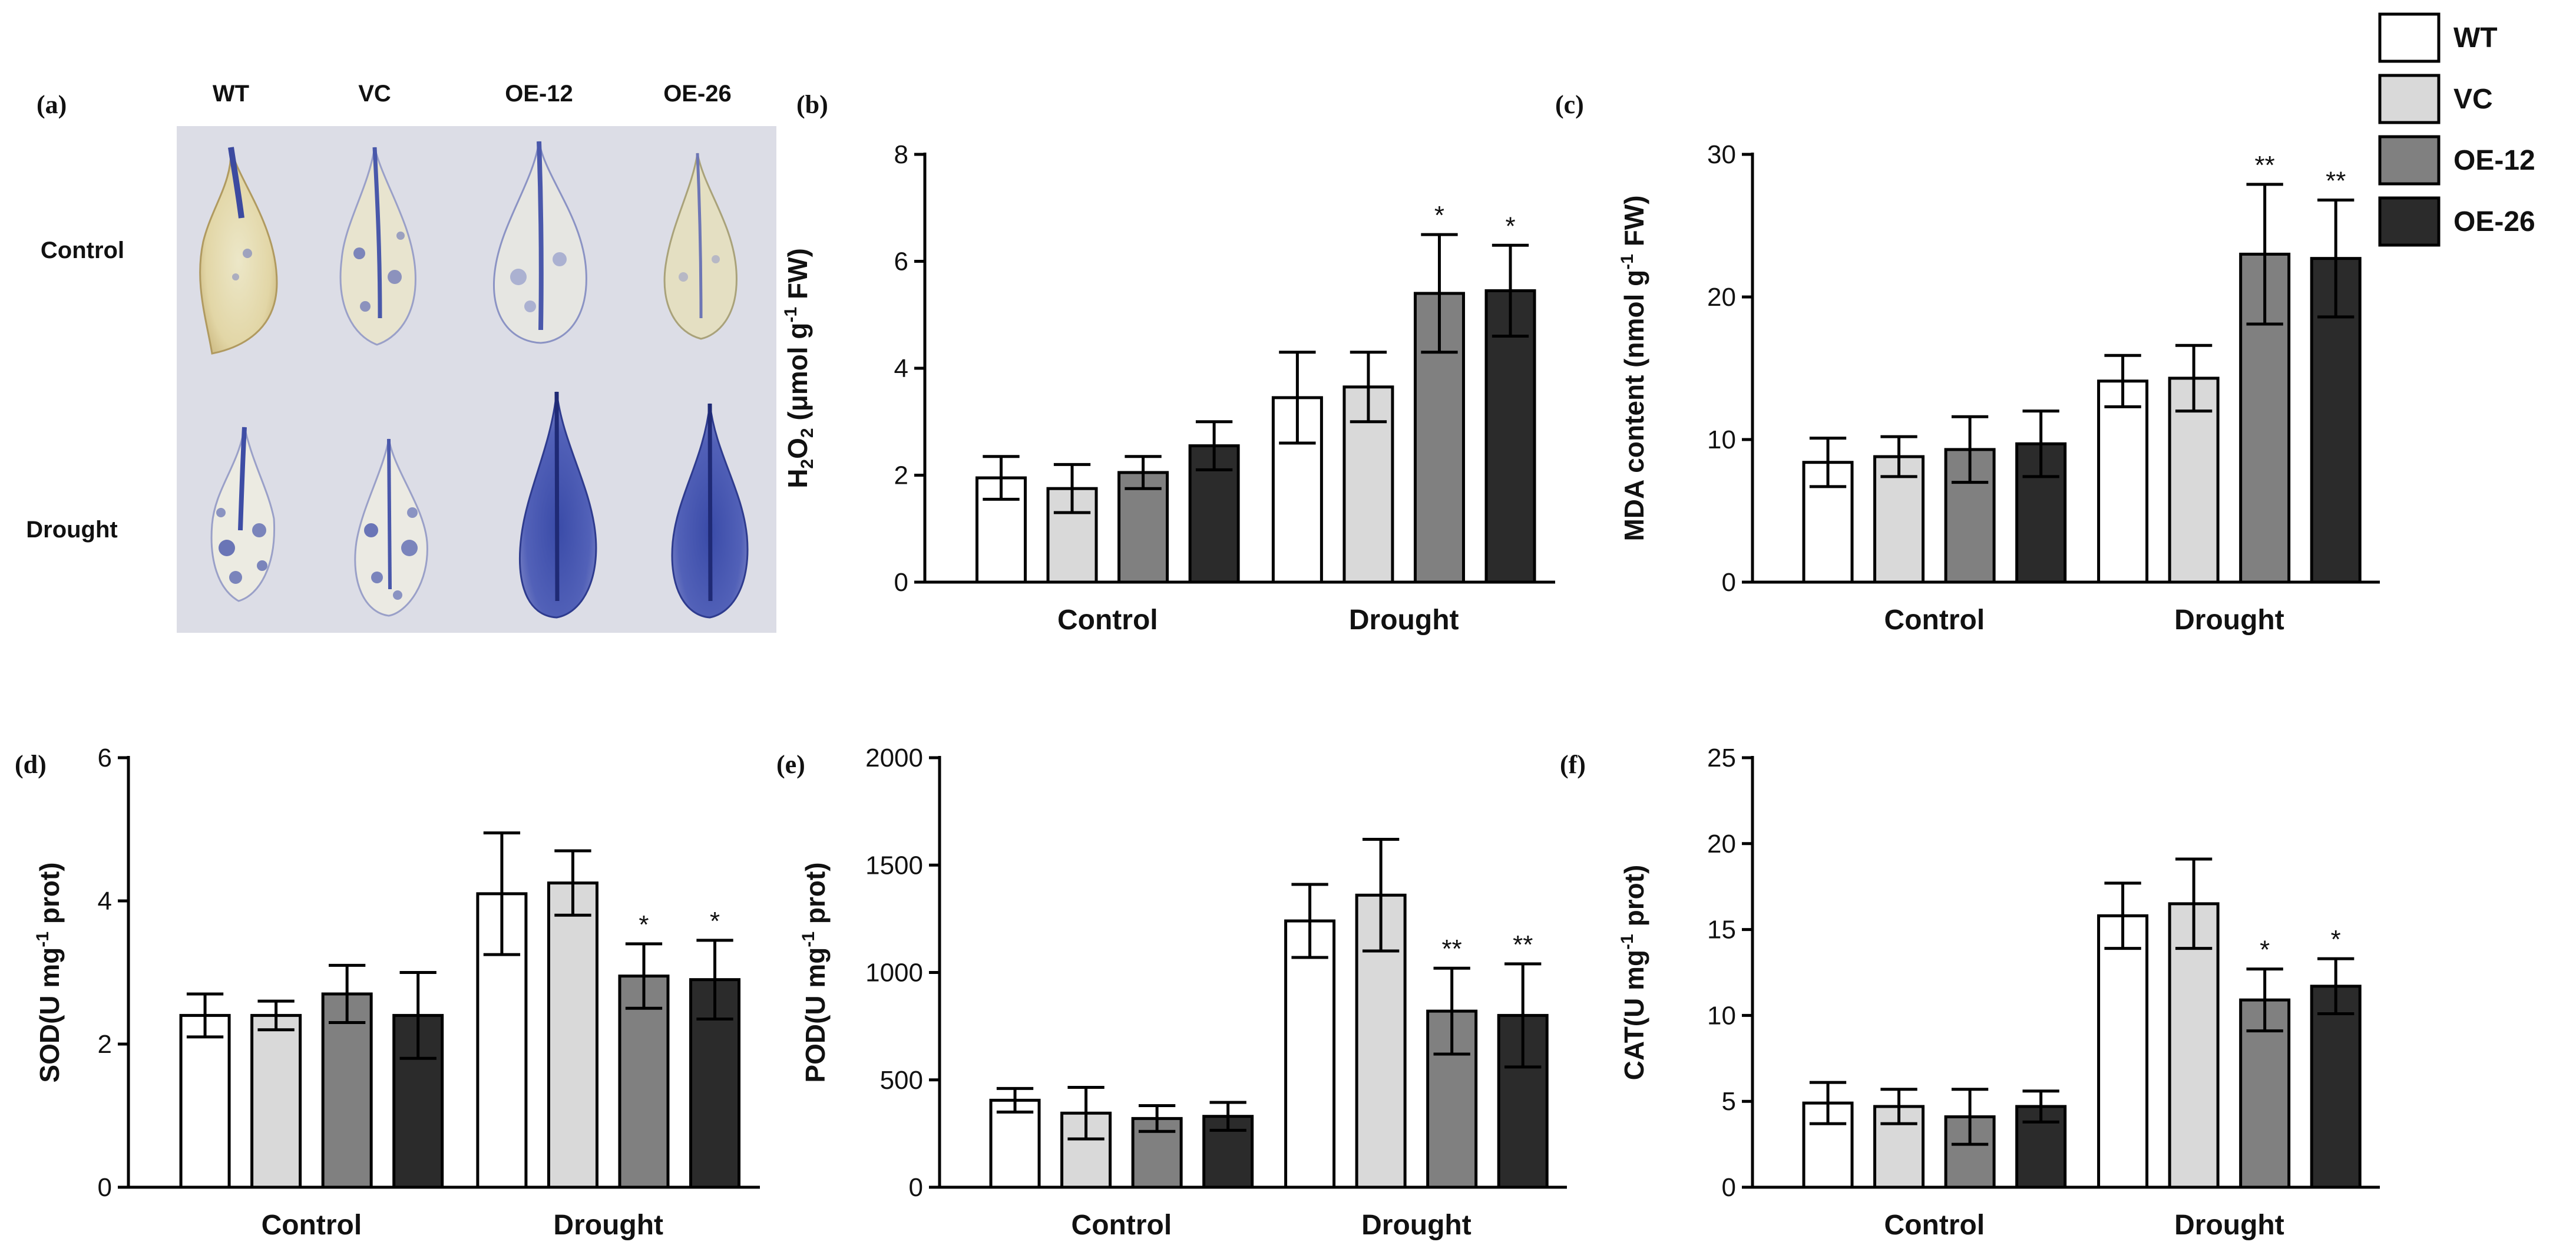  Describe the element at coordinates (2494, 160) in the screenshot. I see `legend-label-oe12: OE-12` at that location.